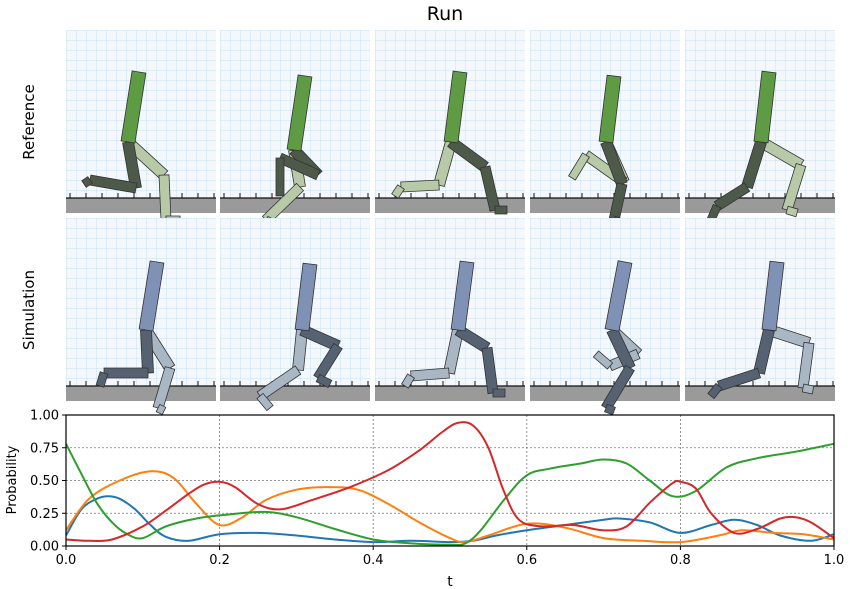 This screenshot has width=850, height=589. Describe the element at coordinates (12, 479) in the screenshot. I see `chart-y-axis-label: Probability` at that location.